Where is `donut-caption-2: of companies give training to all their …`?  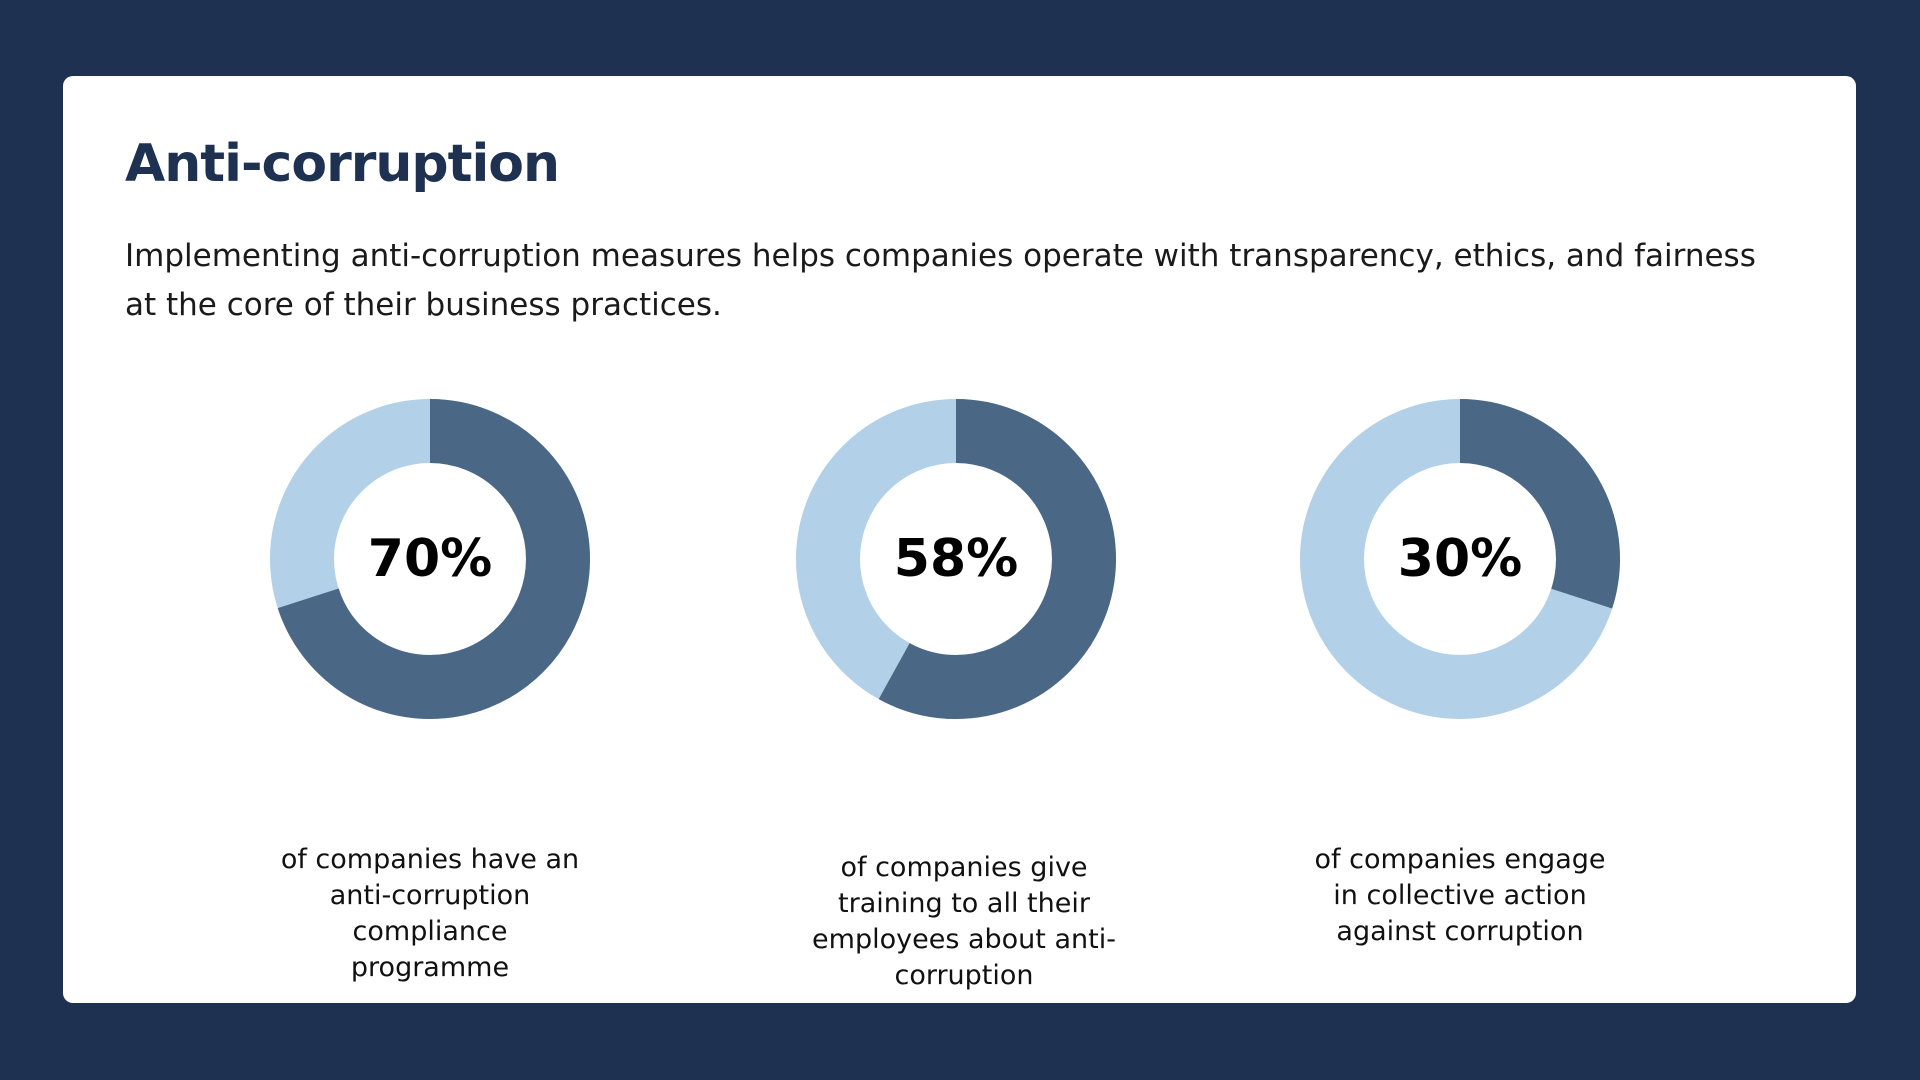 donut-caption-2: of companies give training to all their … is located at coordinates (964, 921).